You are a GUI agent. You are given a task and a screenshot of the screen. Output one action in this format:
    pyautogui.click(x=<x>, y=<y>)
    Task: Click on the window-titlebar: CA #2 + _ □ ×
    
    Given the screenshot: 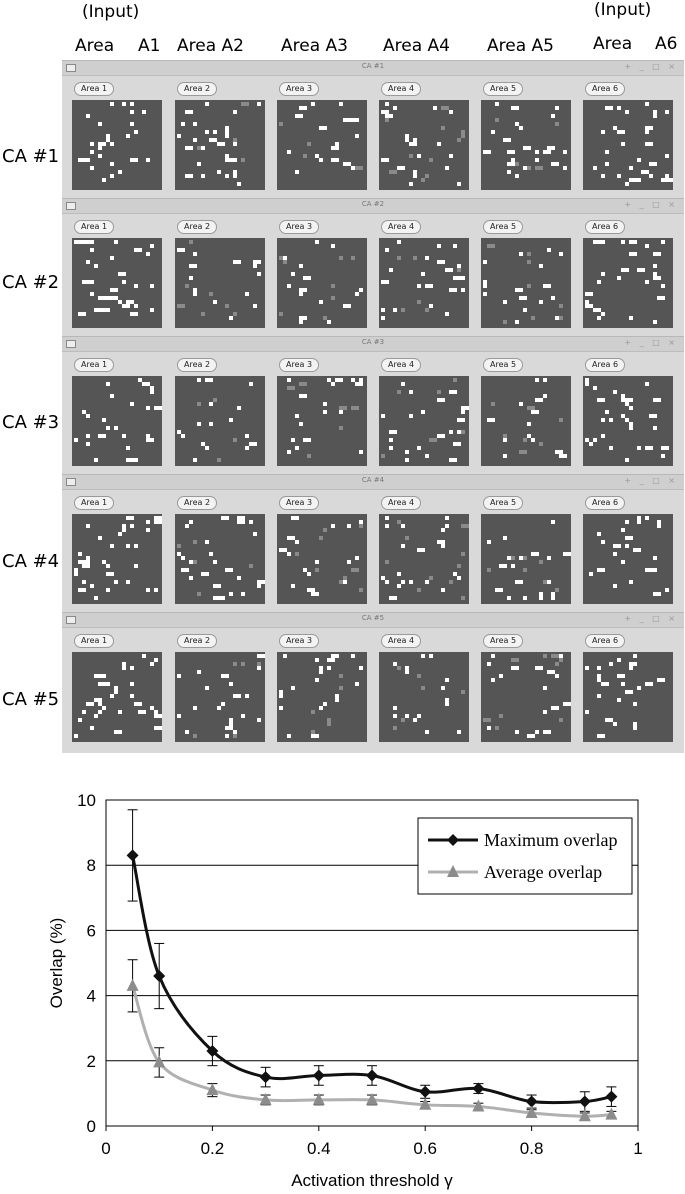 What is the action you would take?
    pyautogui.click(x=373, y=206)
    